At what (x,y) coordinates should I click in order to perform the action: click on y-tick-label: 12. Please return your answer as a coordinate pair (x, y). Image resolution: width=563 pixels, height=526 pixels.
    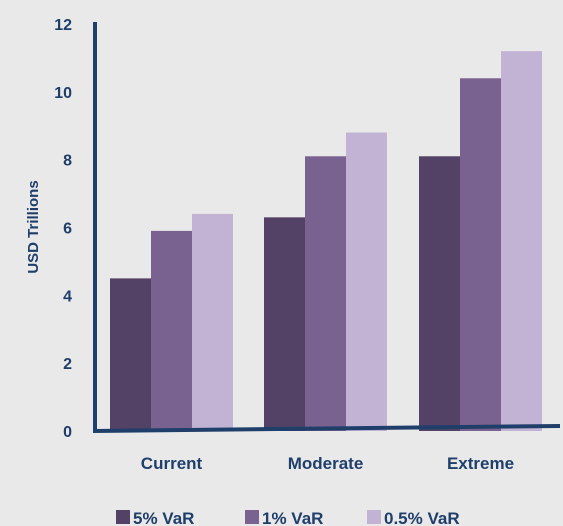
    Looking at the image, I should click on (63, 25).